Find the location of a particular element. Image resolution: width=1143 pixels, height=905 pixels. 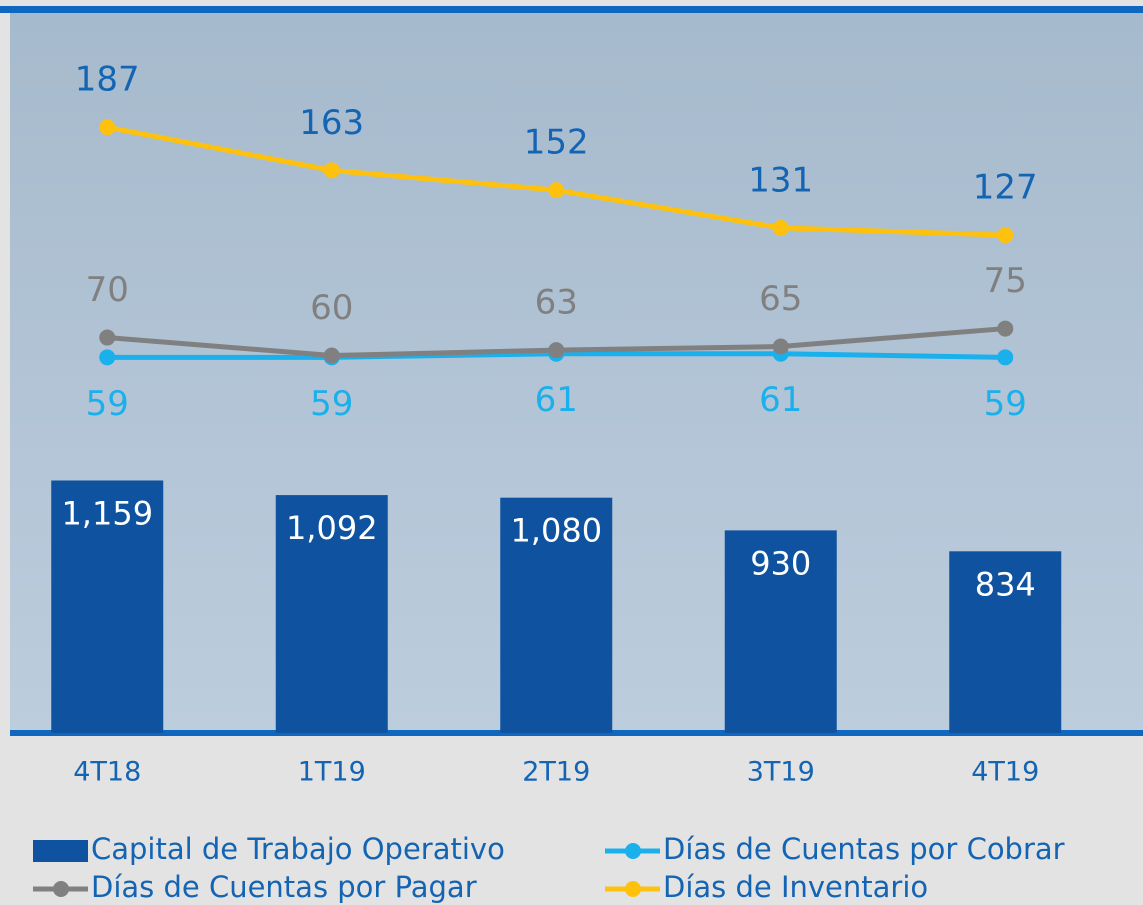

legend-label: Días de Cuentas por Cobrar is located at coordinates (864, 849).